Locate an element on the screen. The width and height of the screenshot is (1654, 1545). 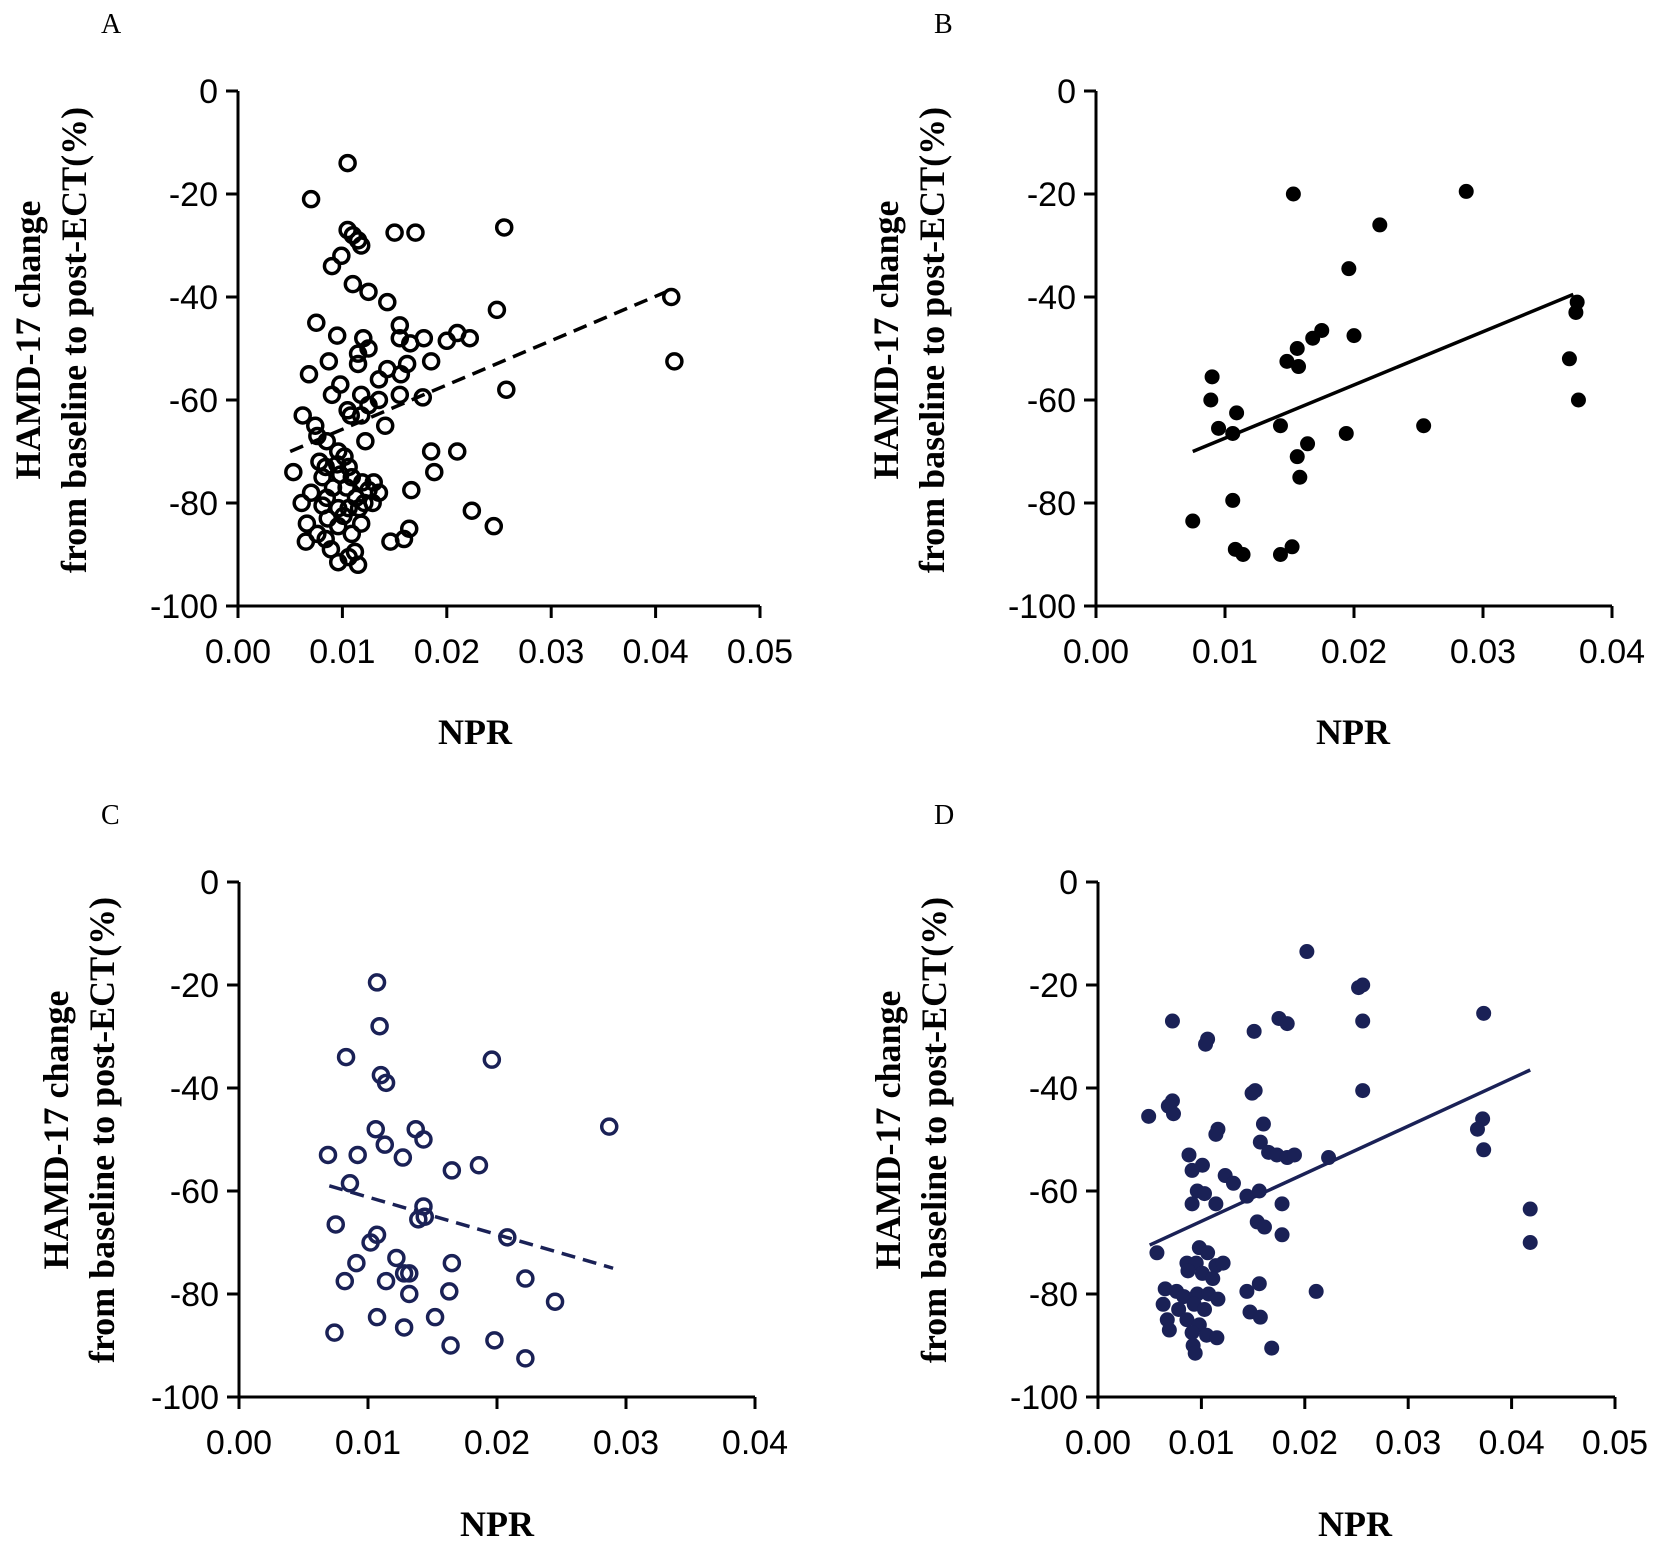
panel-b-y-tick-label: -60 is located at coordinates (1051, 401).